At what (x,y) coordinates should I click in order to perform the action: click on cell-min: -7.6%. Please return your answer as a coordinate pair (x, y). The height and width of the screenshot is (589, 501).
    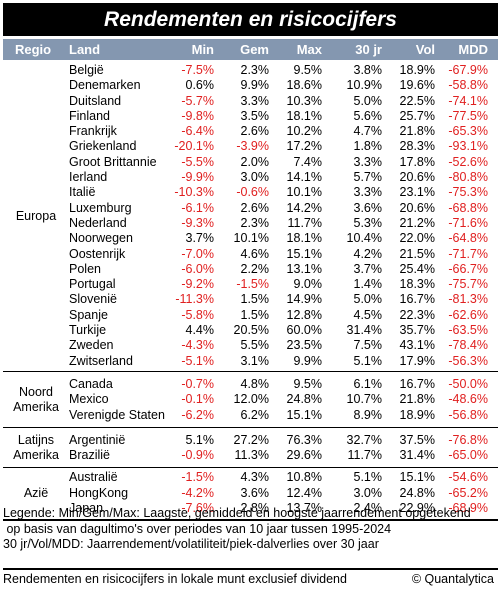
    Looking at the image, I should click on (197, 508).